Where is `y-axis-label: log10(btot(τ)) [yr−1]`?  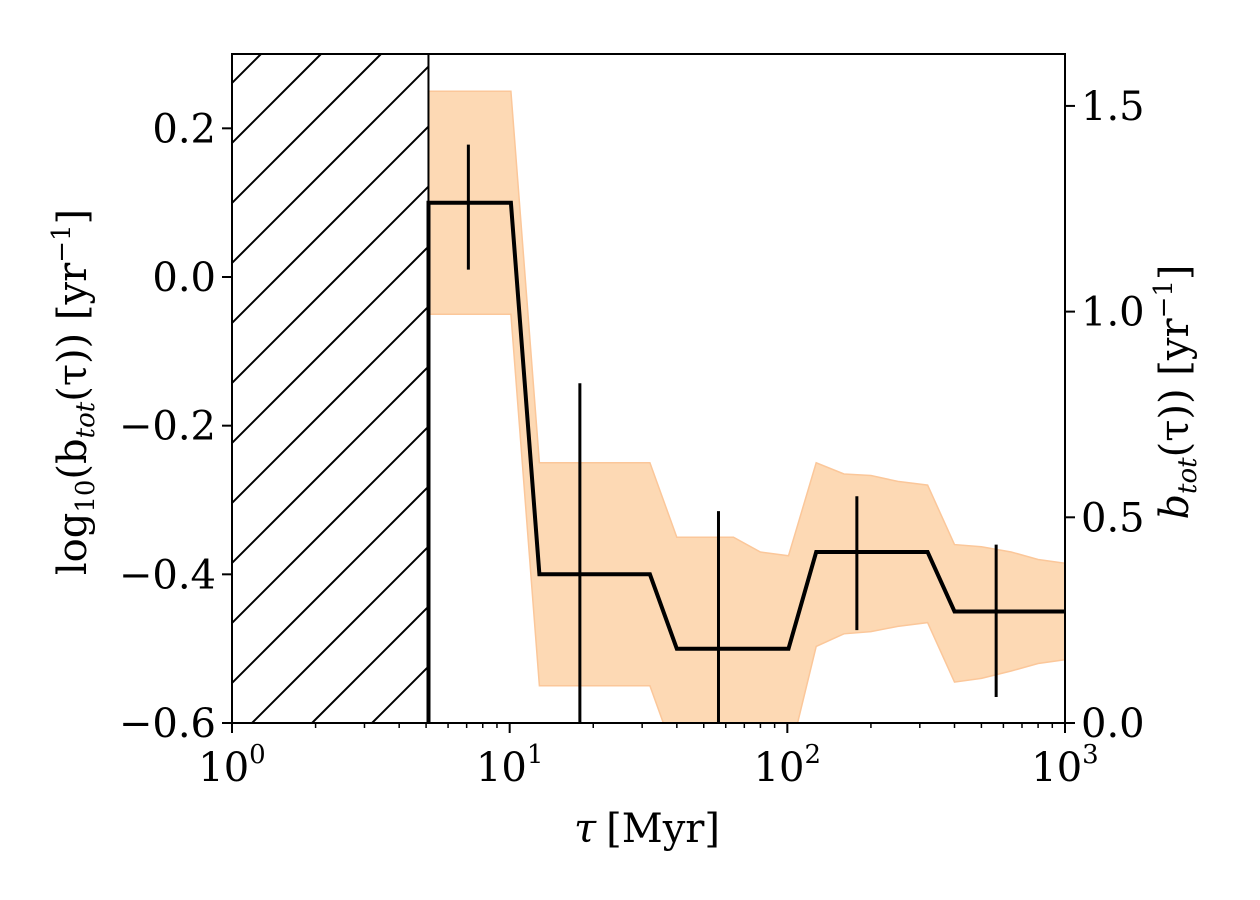 y-axis-label: log10(btot(τ)) [yr−1] is located at coordinates (74, 392).